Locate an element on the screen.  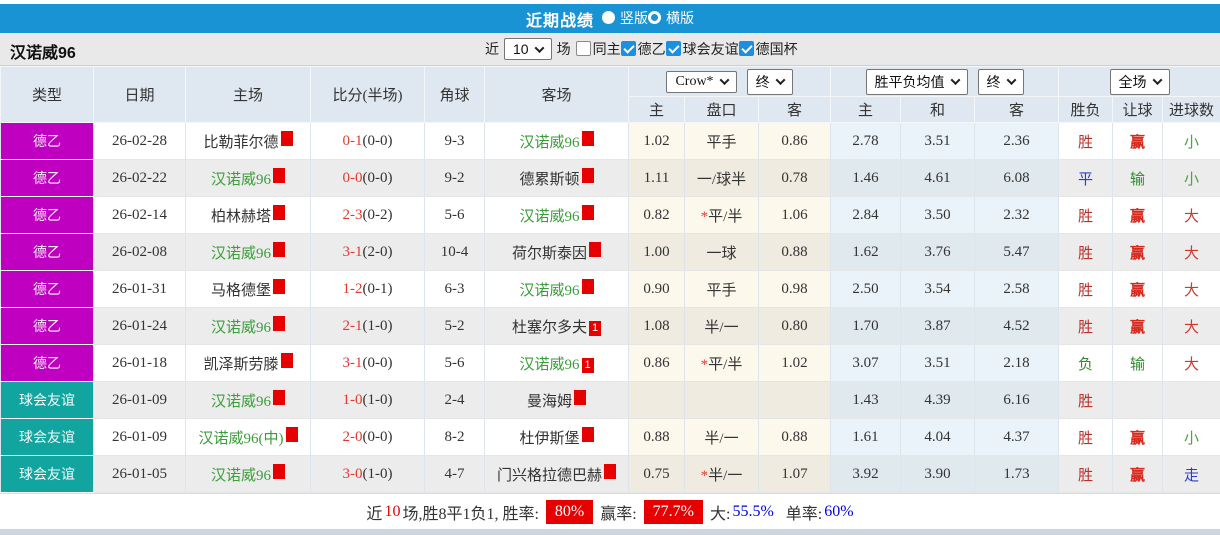
handicap-cell: *平/半 is located at coordinates (721, 363).